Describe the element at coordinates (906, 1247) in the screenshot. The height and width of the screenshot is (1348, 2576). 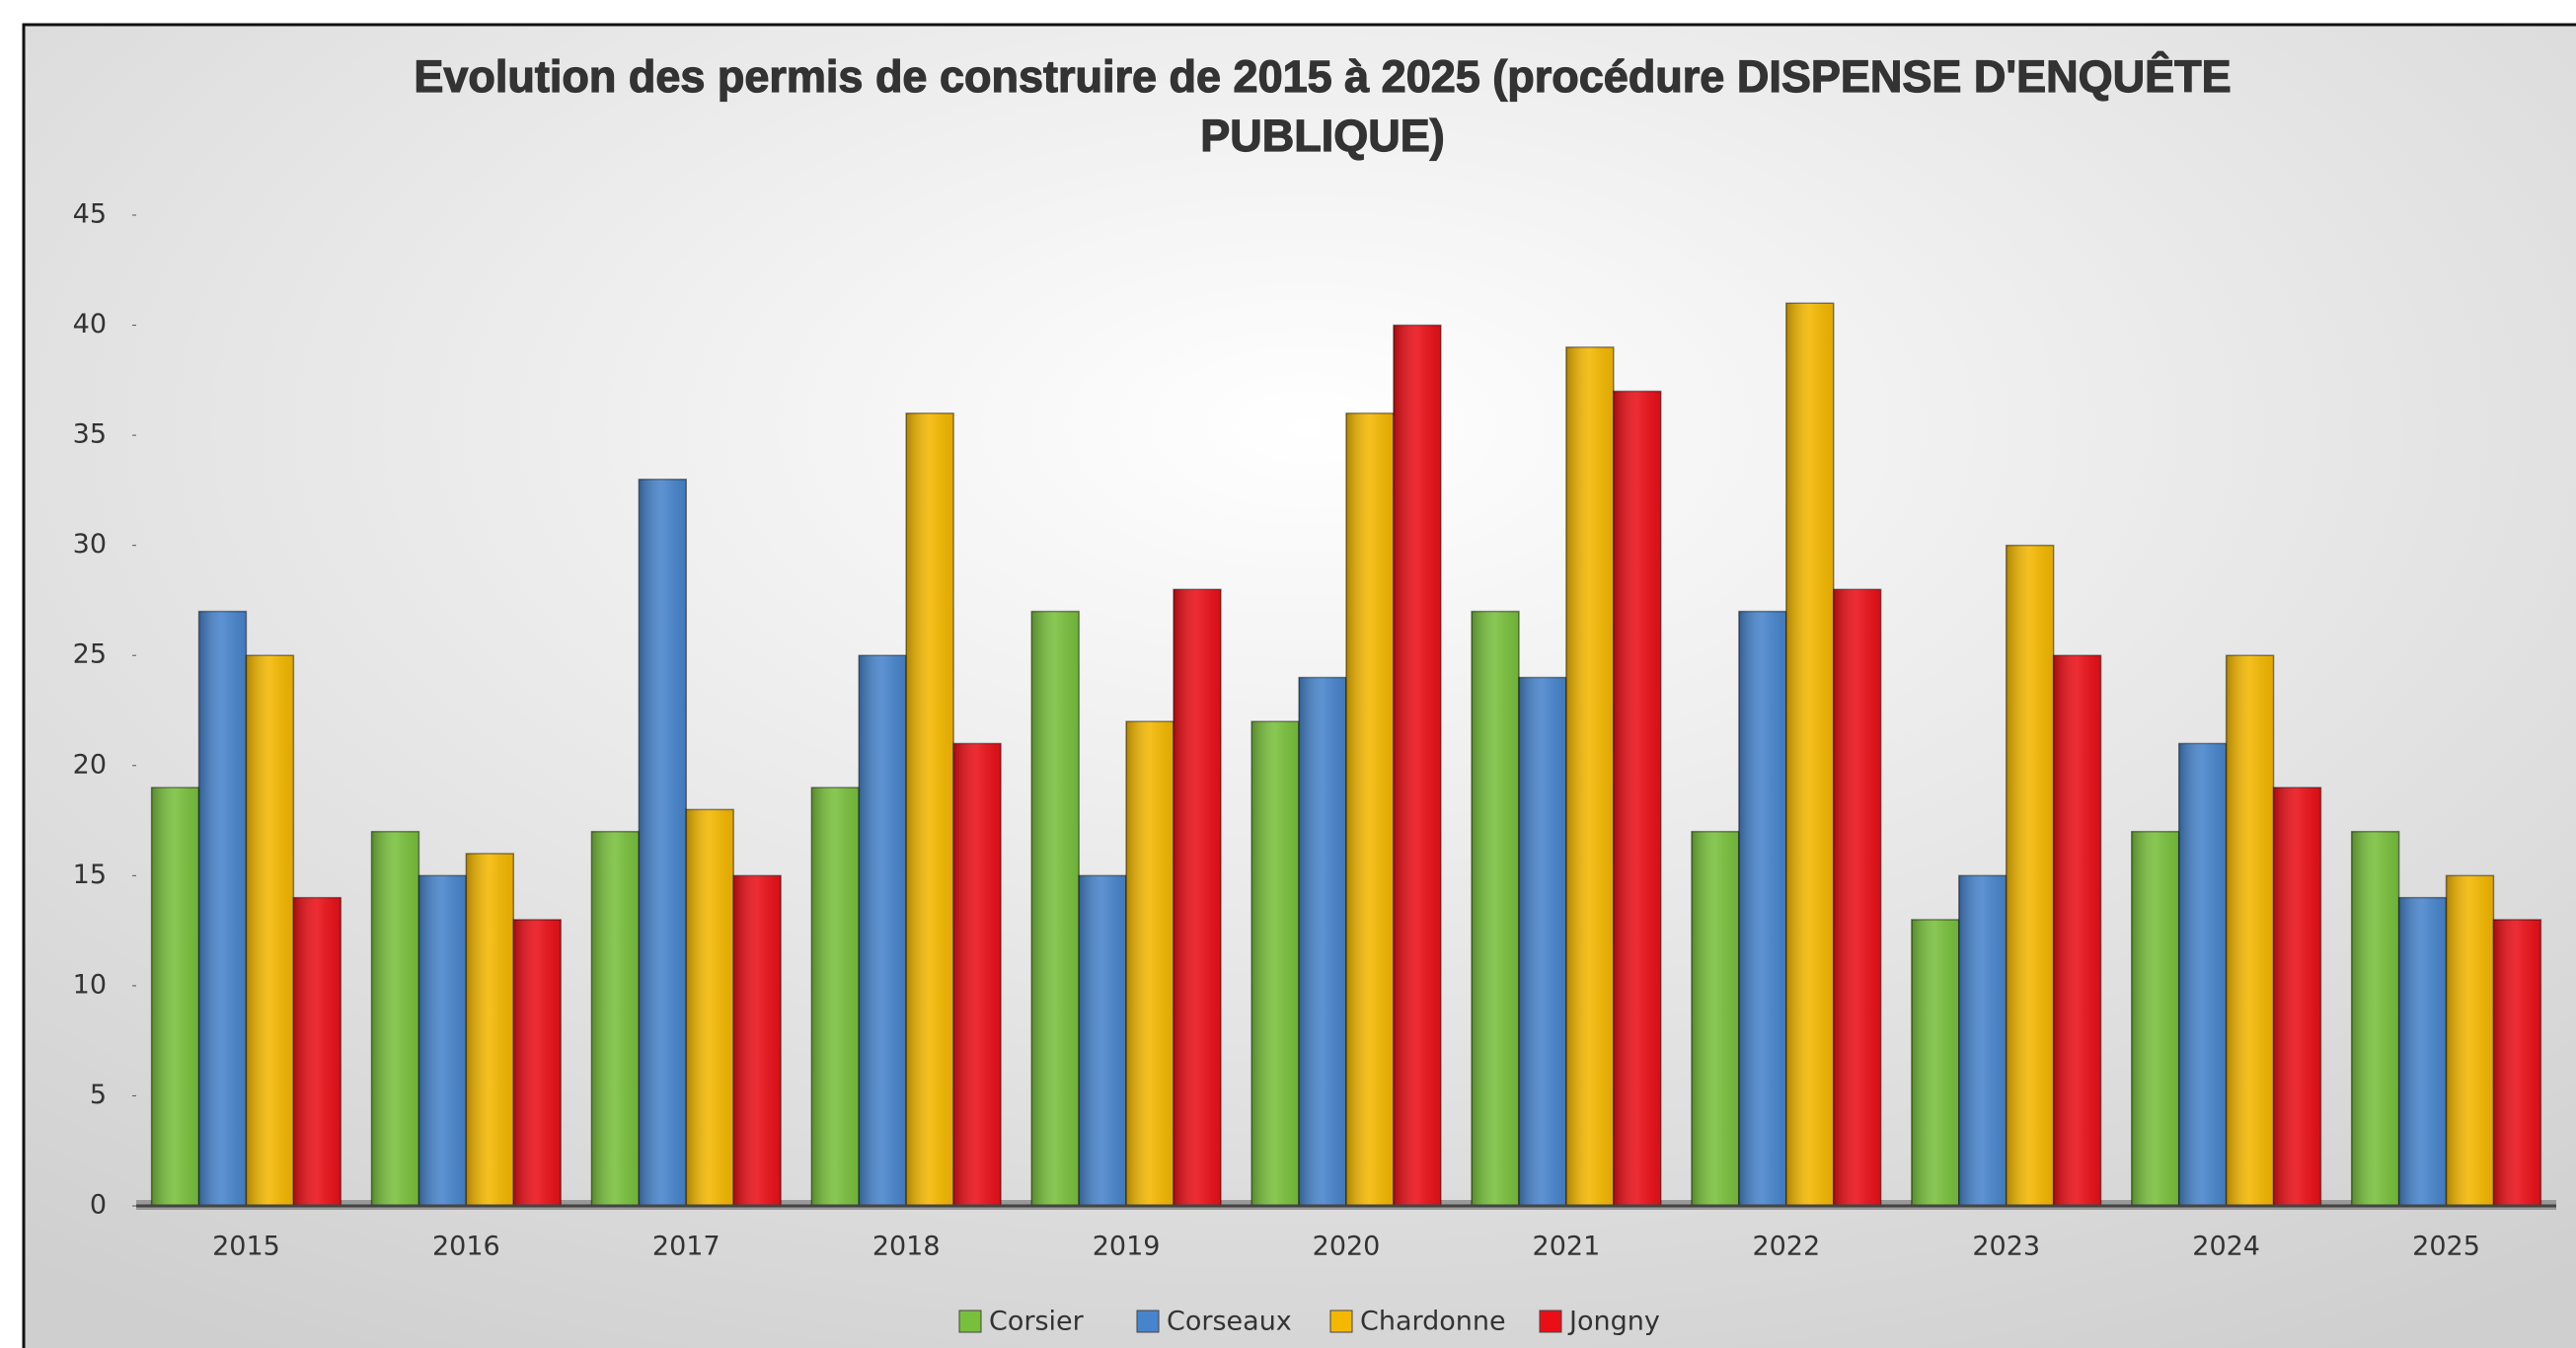
I see `x-tick-label: 2018` at that location.